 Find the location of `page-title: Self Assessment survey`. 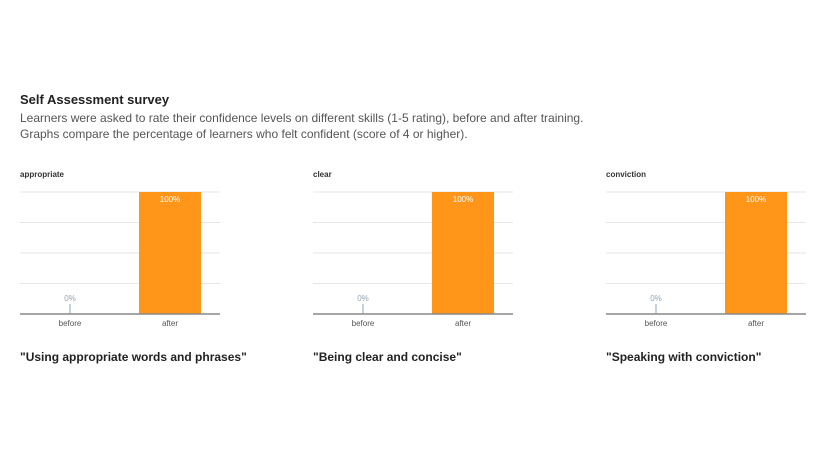

page-title: Self Assessment survey is located at coordinates (95, 99).